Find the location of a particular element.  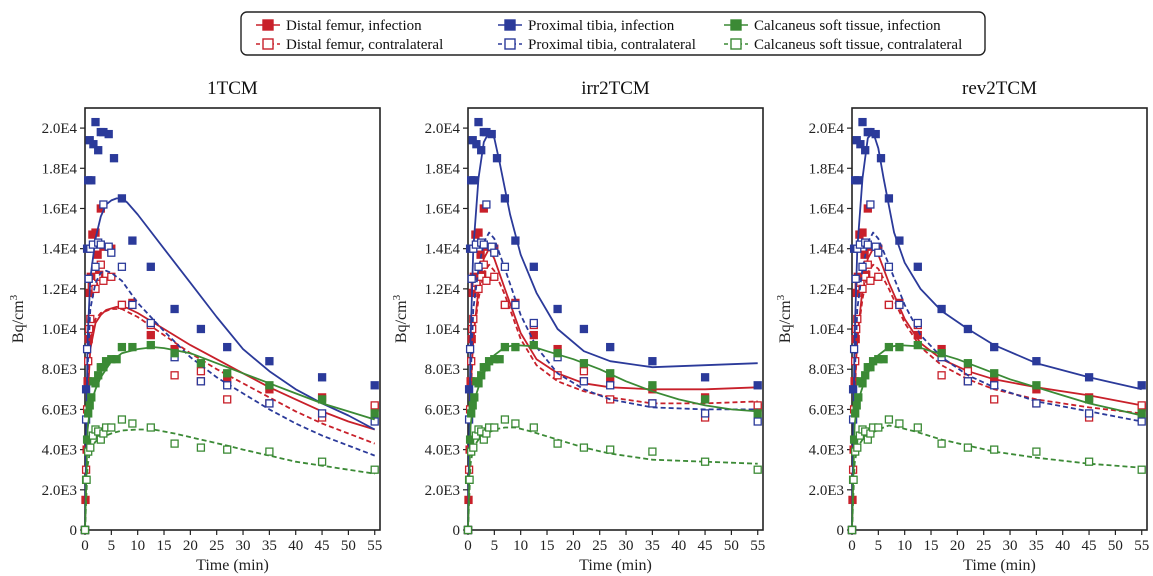

y-tick-label: 1.4E4 is located at coordinates (443, 250).